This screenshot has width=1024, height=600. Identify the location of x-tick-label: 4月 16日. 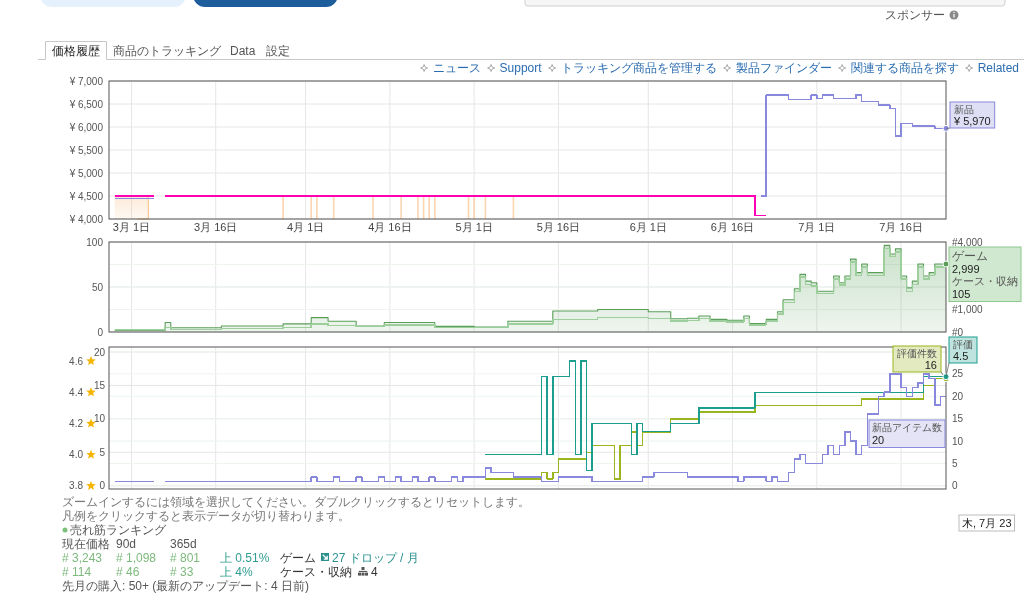
(390, 227).